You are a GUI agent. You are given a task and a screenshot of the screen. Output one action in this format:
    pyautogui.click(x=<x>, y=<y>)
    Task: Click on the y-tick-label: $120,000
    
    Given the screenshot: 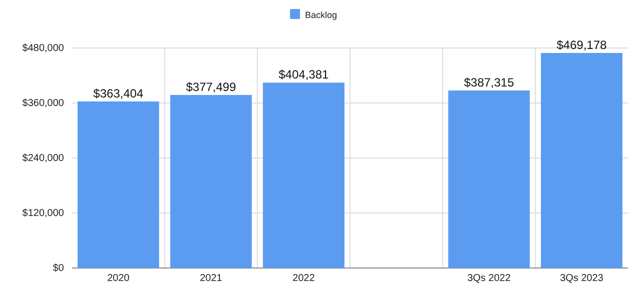 What is the action you would take?
    pyautogui.click(x=43, y=214)
    